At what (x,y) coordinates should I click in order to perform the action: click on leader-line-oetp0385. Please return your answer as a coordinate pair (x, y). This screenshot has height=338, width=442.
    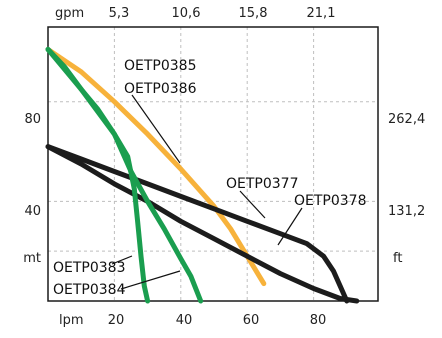
    Looking at the image, I should click on (156, 129).